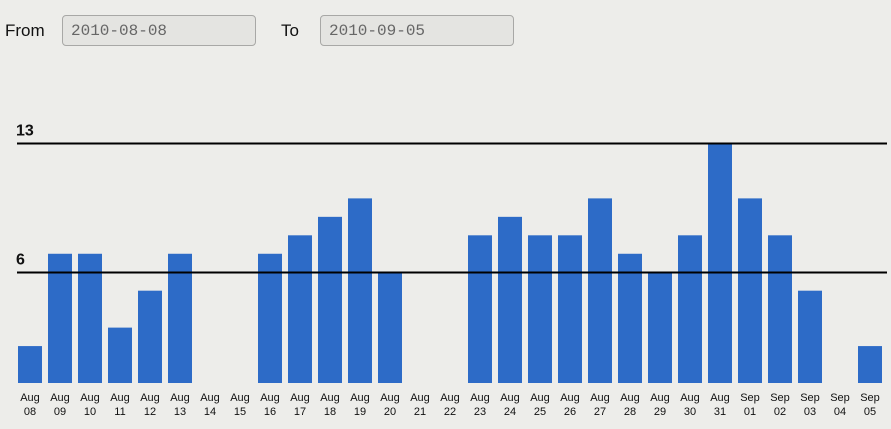 The image size is (891, 429). What do you see at coordinates (810, 405) in the screenshot?
I see `x-tick-label-2010-09-03: Sep 03` at bounding box center [810, 405].